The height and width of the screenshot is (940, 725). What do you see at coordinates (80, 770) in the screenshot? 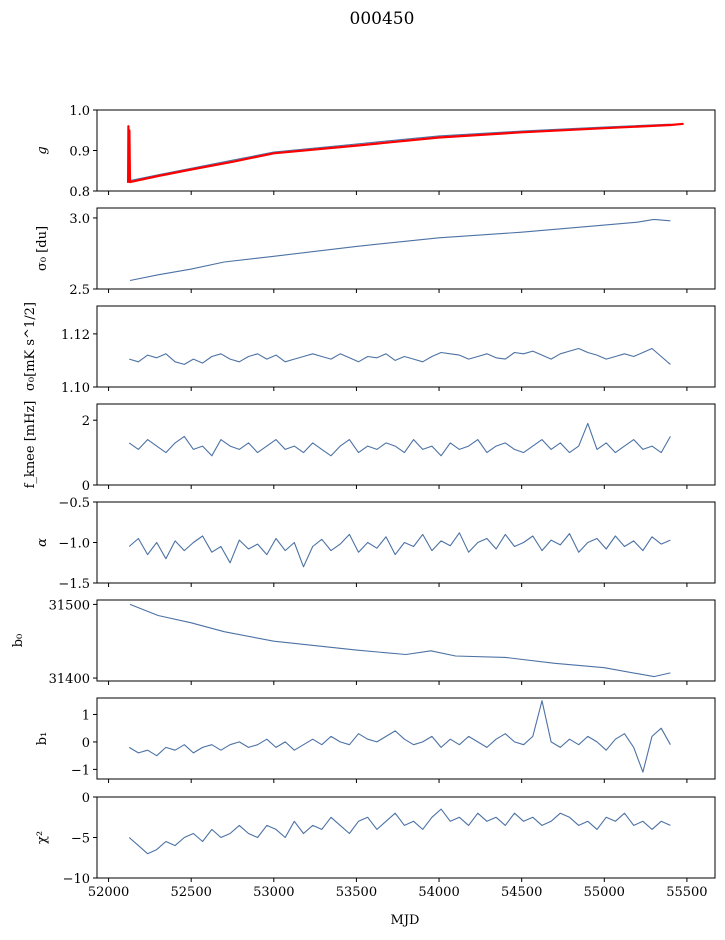
I see `y-tick-label: −1` at bounding box center [80, 770].